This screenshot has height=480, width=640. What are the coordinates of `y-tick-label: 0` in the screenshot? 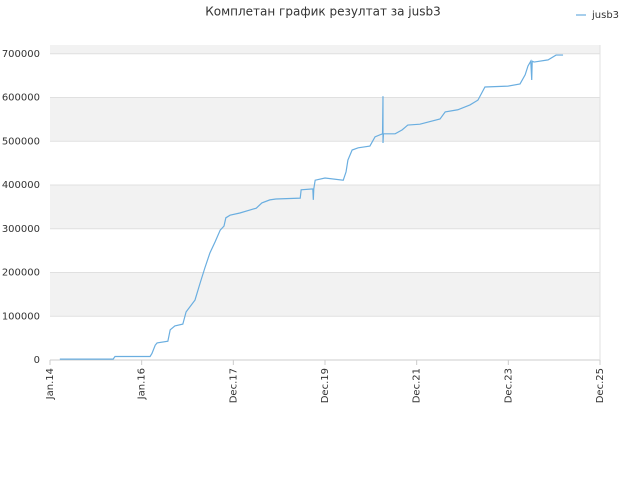 It's located at (37, 360).